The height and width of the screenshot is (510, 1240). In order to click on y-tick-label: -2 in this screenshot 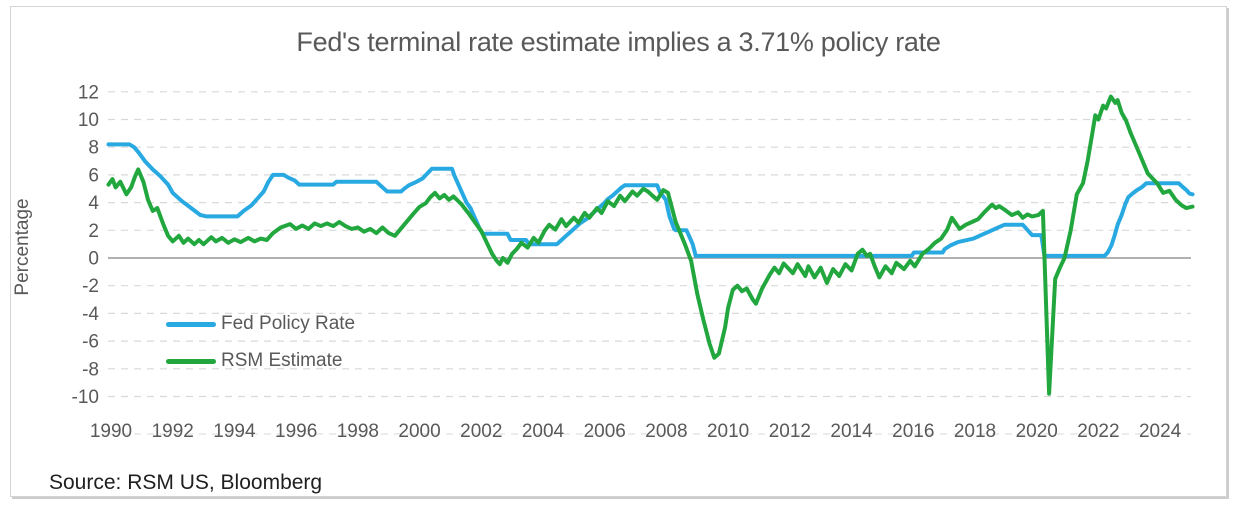, I will do `click(90, 286)`.